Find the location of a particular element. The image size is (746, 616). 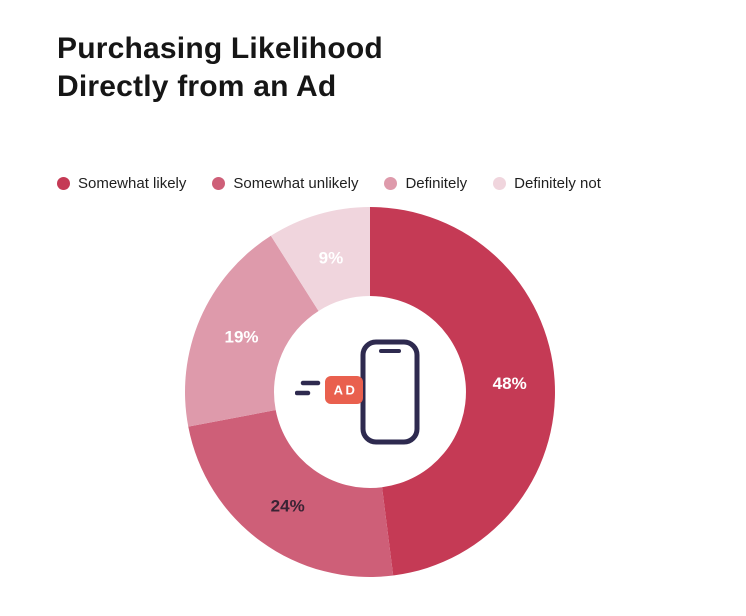

slice-percentage-label: 48% is located at coordinates (510, 383).